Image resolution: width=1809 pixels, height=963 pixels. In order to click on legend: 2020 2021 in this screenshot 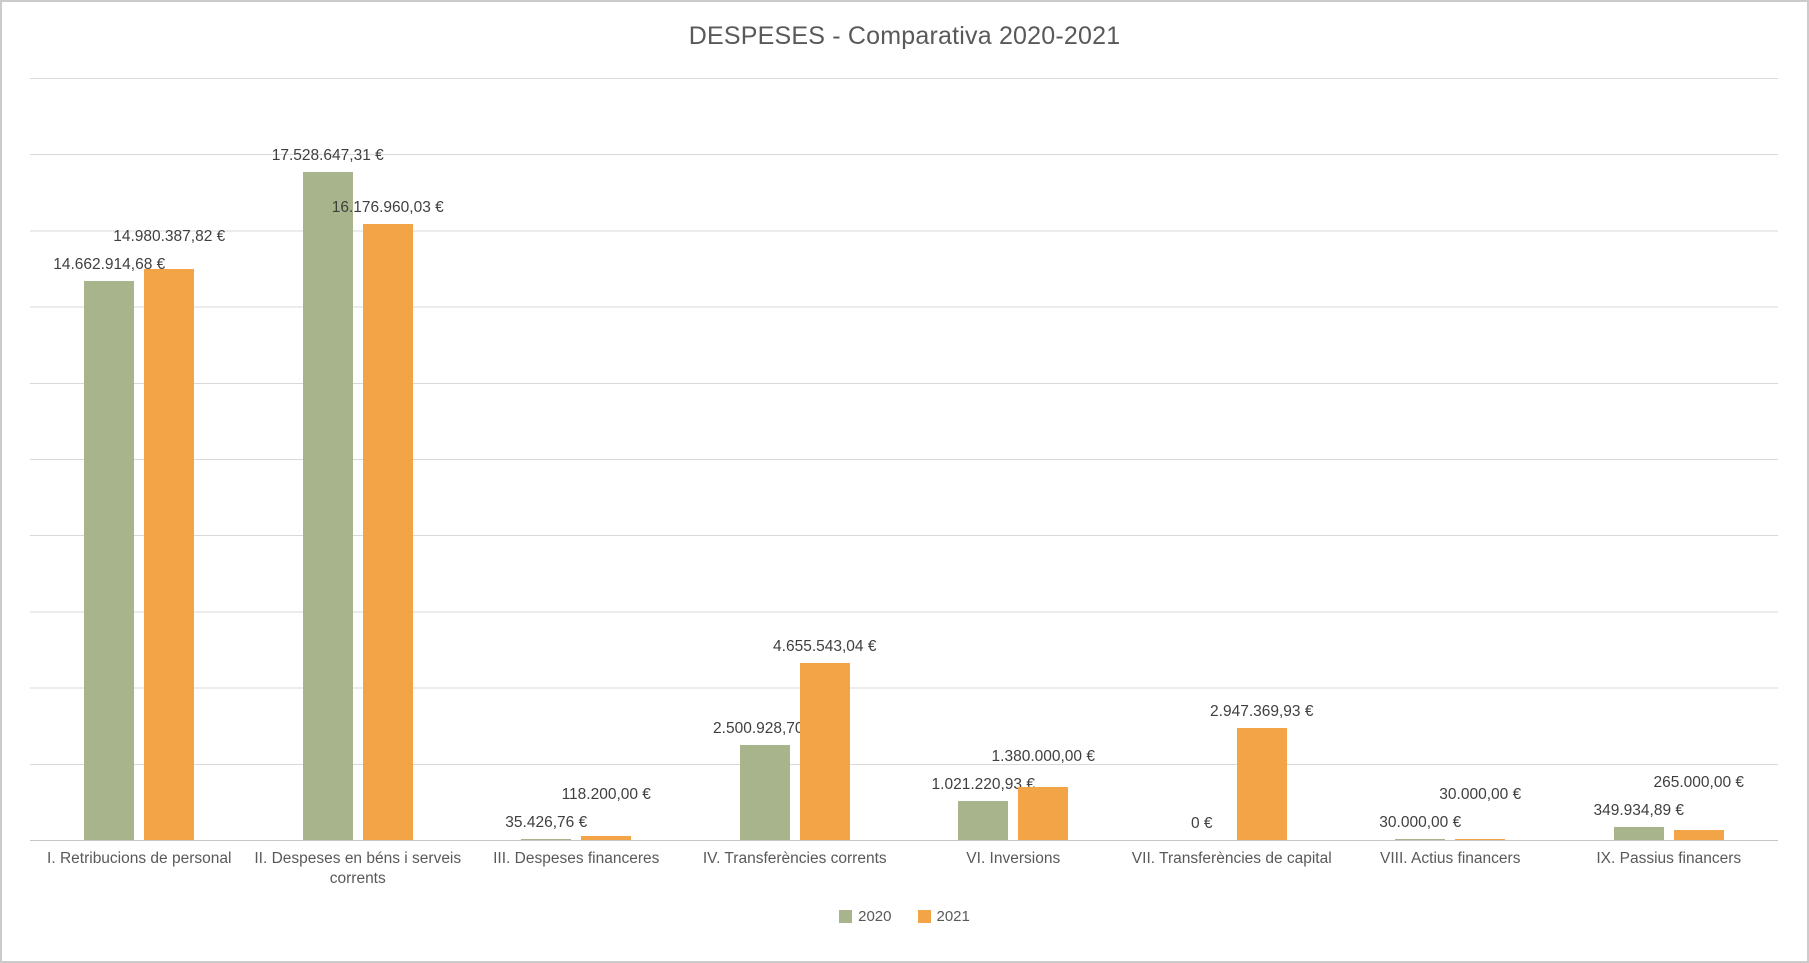, I will do `click(904, 916)`.